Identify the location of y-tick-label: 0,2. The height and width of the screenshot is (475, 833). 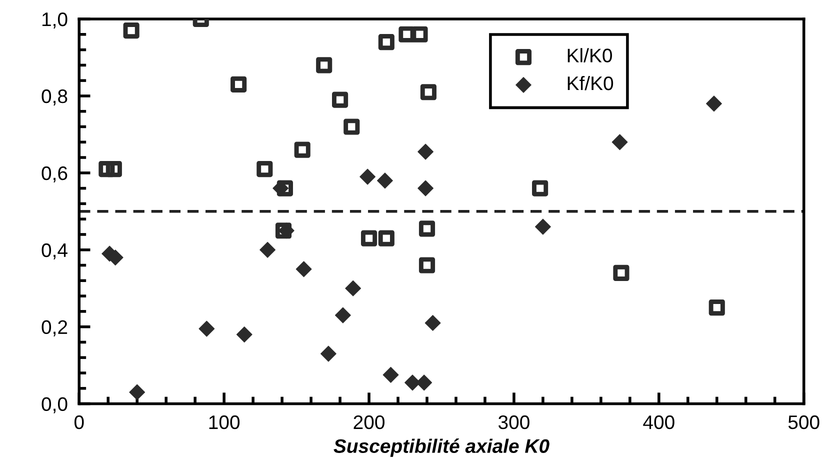
(55, 328).